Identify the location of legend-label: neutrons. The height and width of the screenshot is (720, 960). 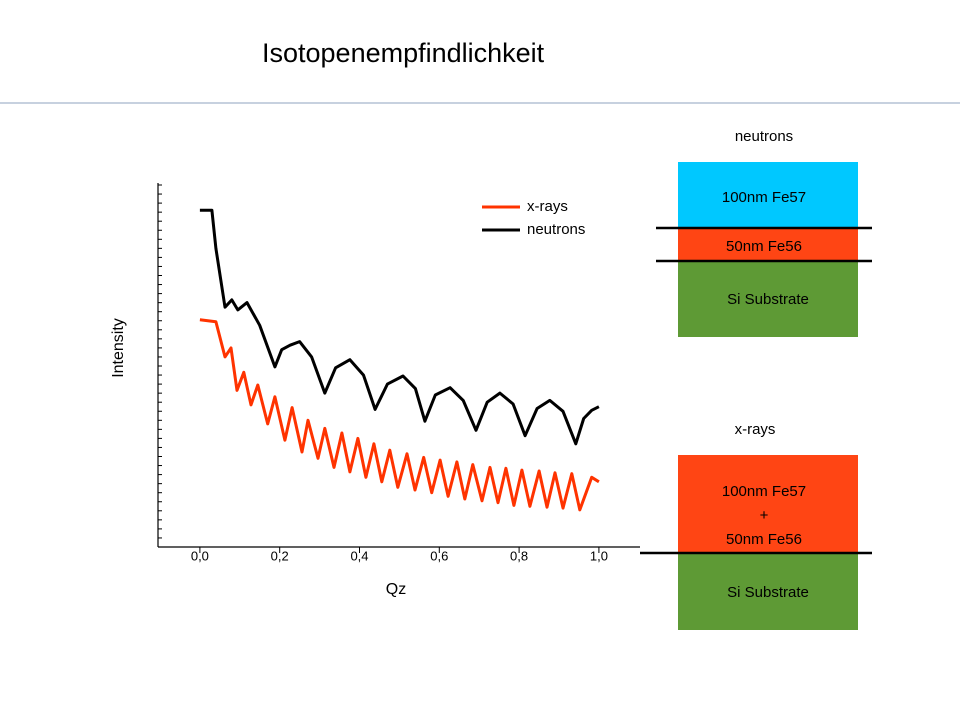
(556, 229).